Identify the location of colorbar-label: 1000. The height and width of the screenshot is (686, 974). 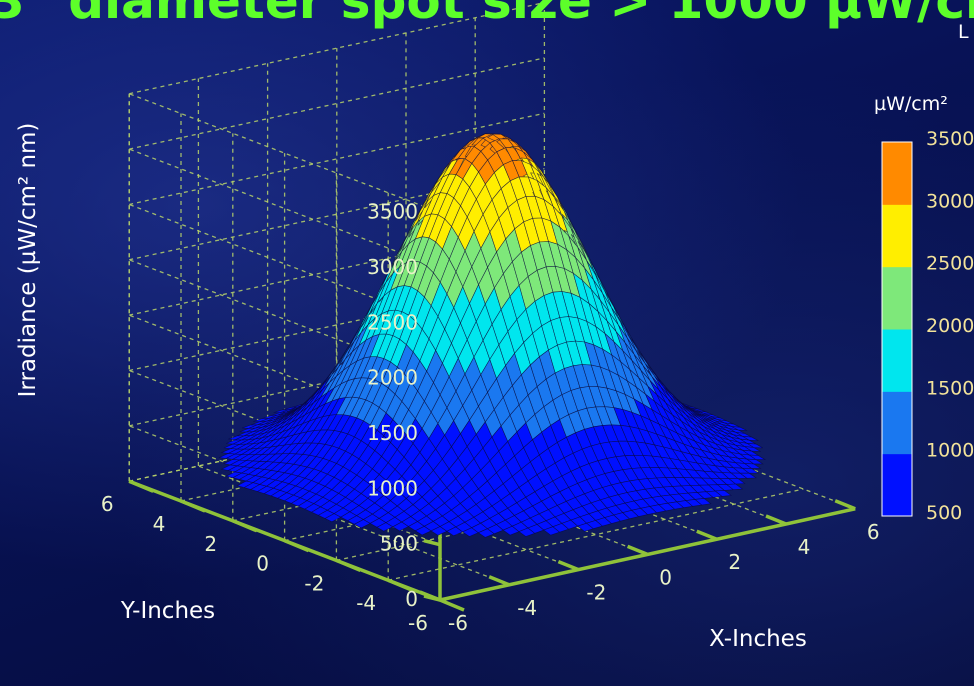
(950, 451).